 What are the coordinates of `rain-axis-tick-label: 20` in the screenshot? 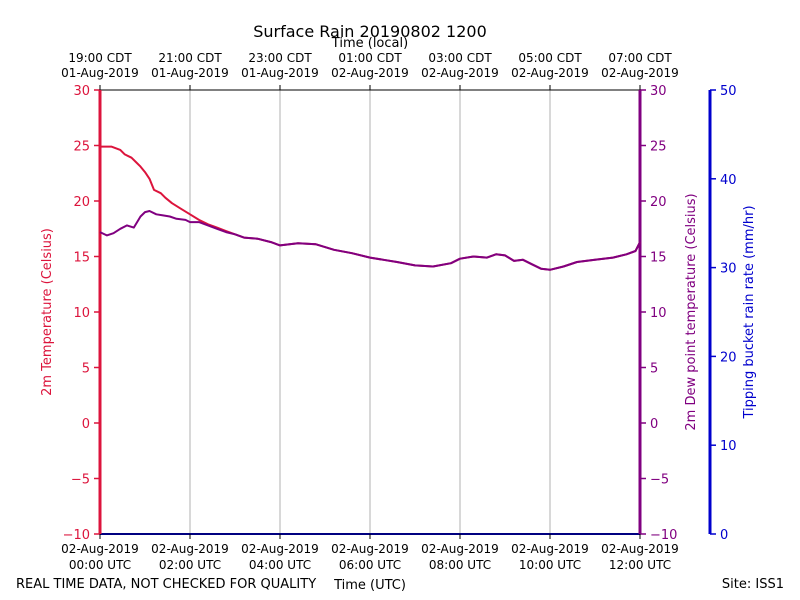 It's located at (728, 357).